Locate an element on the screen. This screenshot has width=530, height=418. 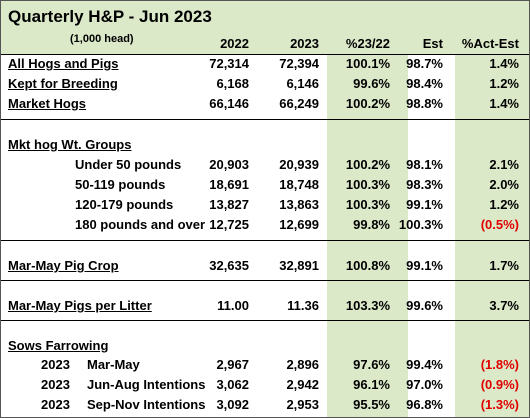
row-label: Kept for Breeding is located at coordinates (63, 83).